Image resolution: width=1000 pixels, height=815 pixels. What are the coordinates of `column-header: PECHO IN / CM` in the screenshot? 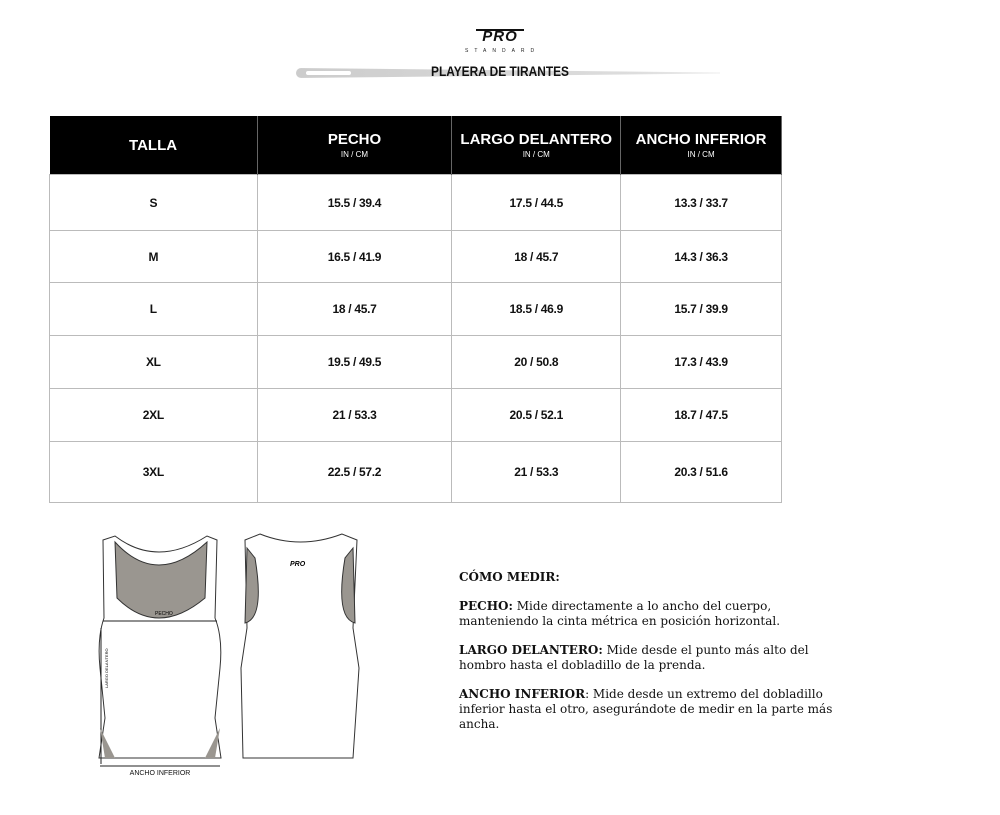 It's located at (355, 145).